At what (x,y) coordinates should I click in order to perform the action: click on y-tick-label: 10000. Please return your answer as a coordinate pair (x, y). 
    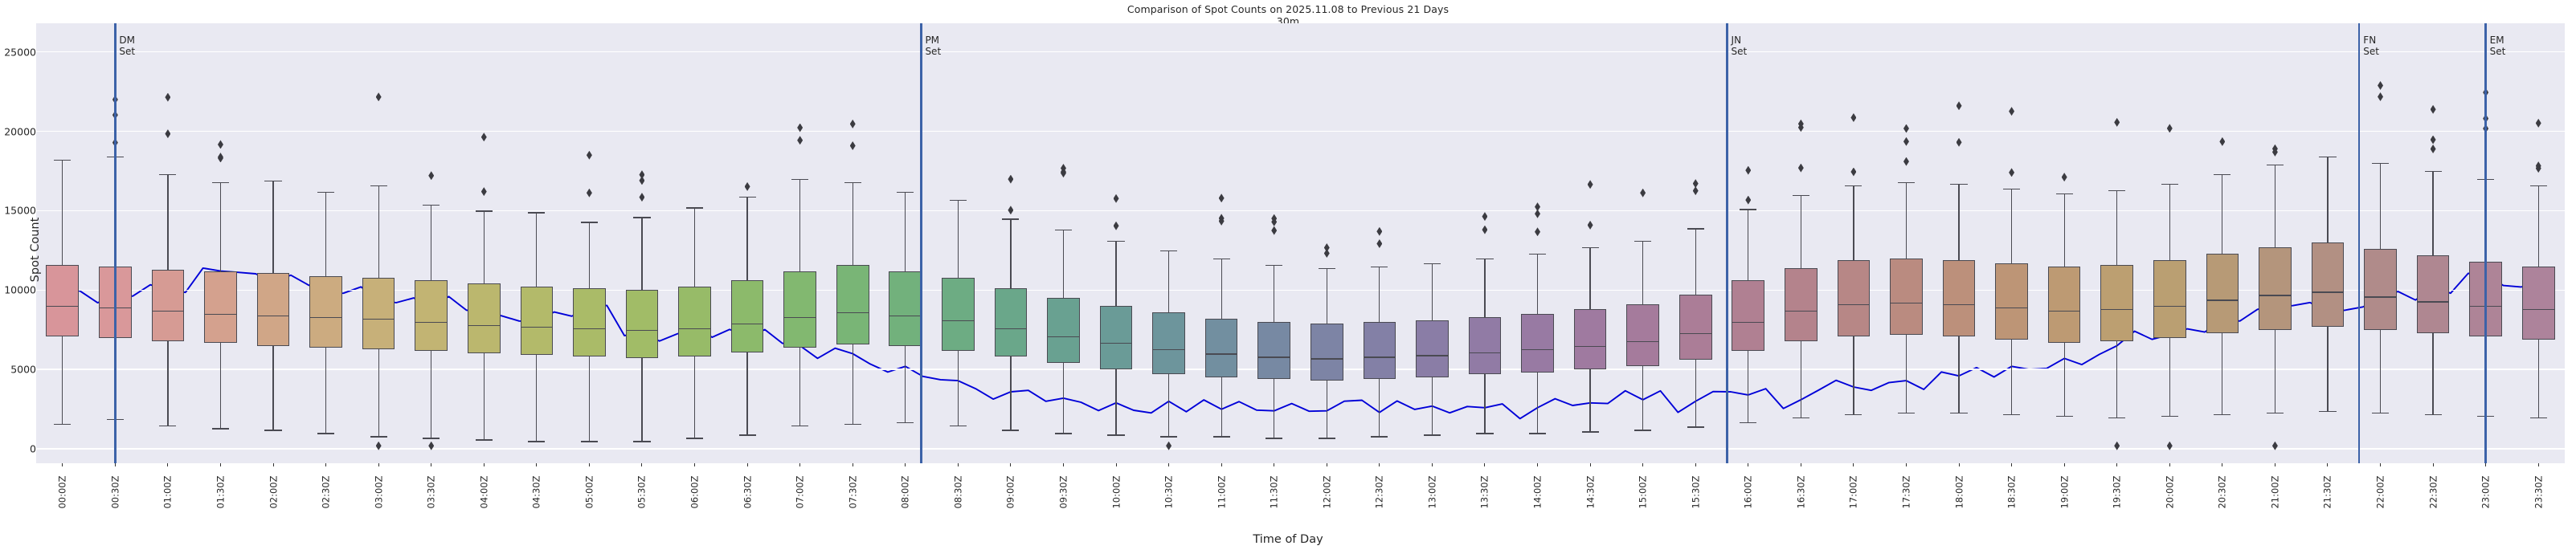
    Looking at the image, I should click on (20, 289).